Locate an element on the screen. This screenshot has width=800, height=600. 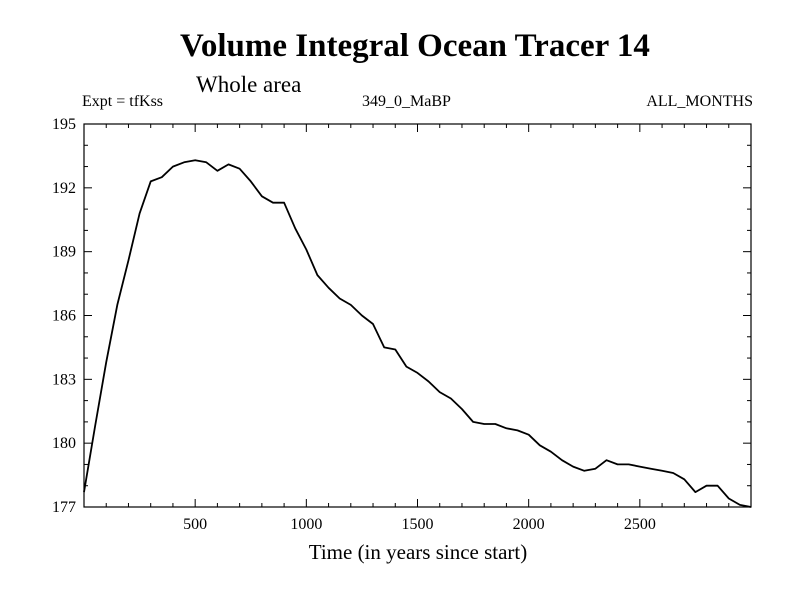
x-axis-label: Time (in years since start) is located at coordinates (418, 552).